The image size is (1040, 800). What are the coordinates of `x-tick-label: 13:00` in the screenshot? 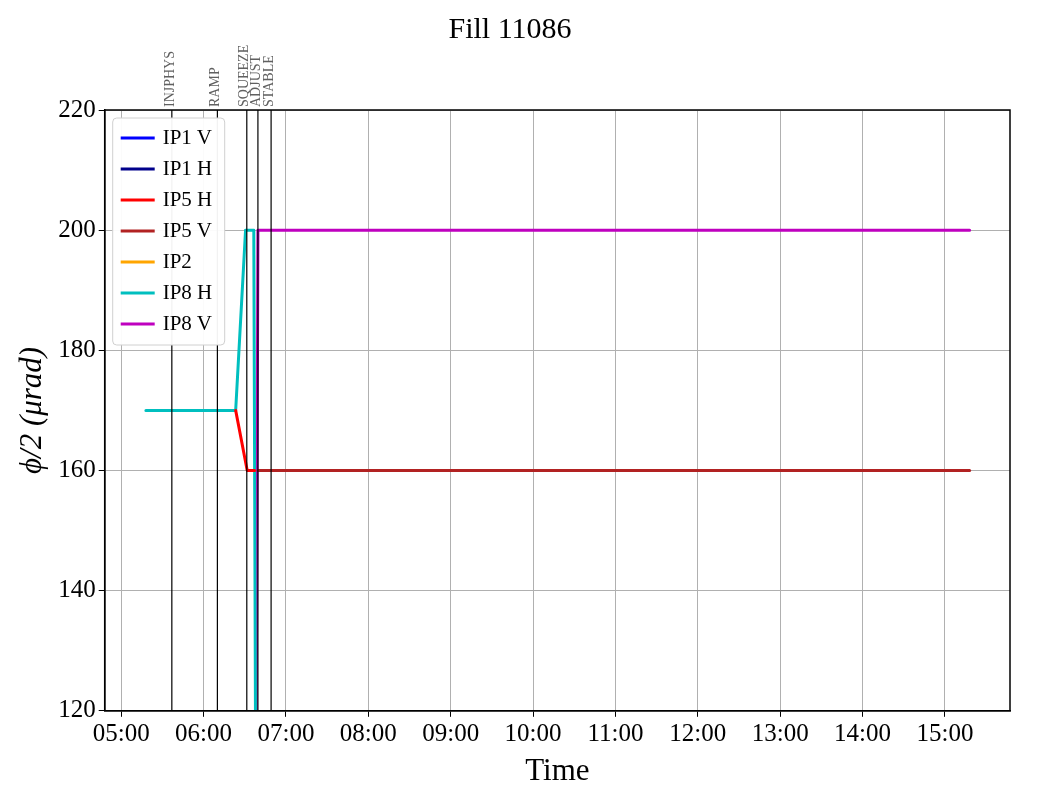 It's located at (780, 733).